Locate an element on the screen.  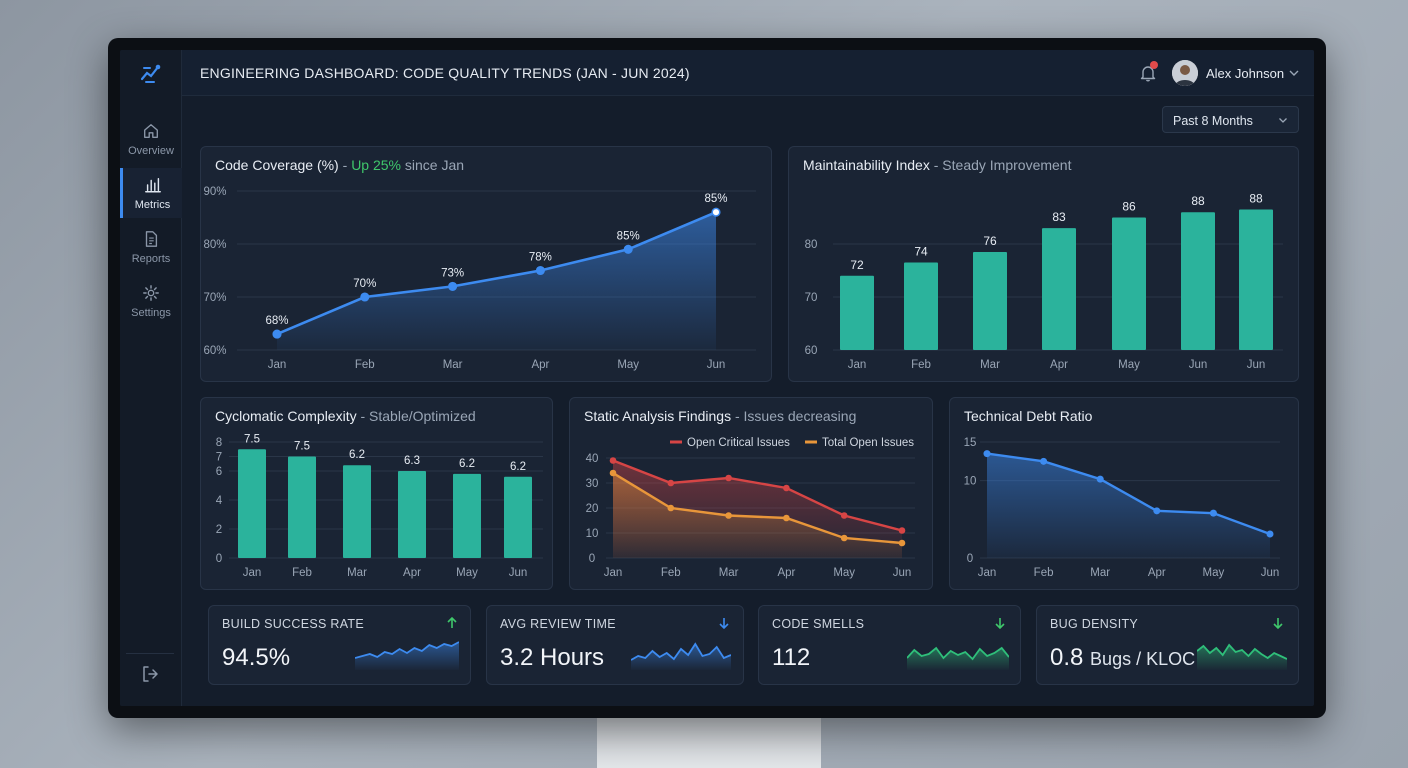
y-tick-label: 70% is located at coordinates (214, 298).